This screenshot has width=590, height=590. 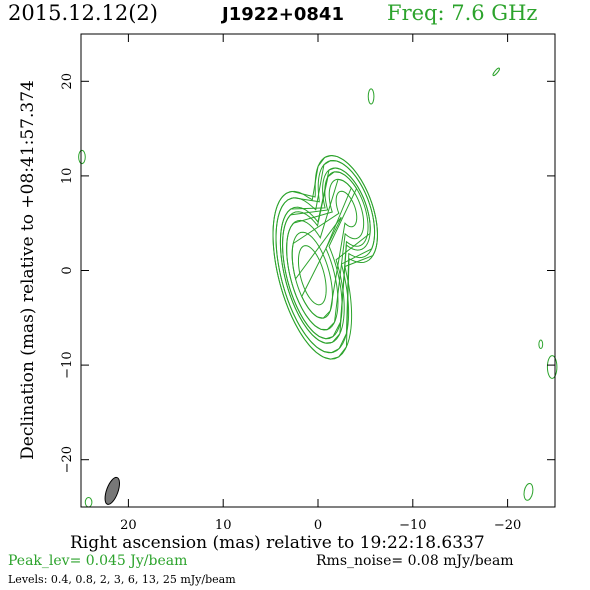 I want to click on x-tick-label: 20, so click(x=128, y=525).